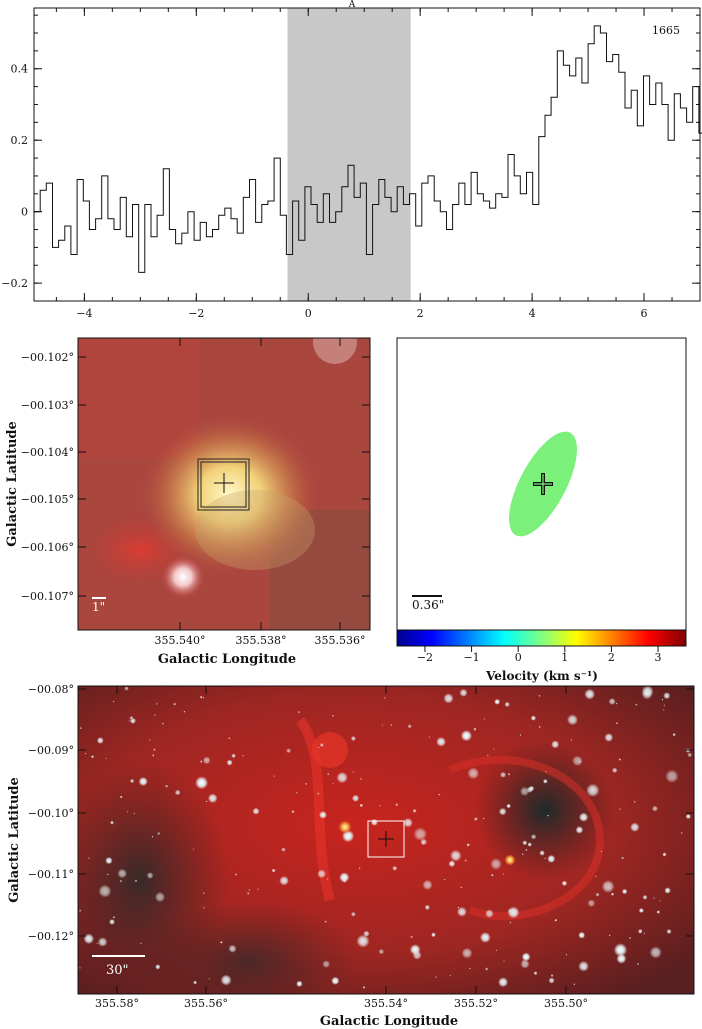 Image resolution: width=702 pixels, height=1029 pixels. I want to click on cutout-frame, so click(224, 484).